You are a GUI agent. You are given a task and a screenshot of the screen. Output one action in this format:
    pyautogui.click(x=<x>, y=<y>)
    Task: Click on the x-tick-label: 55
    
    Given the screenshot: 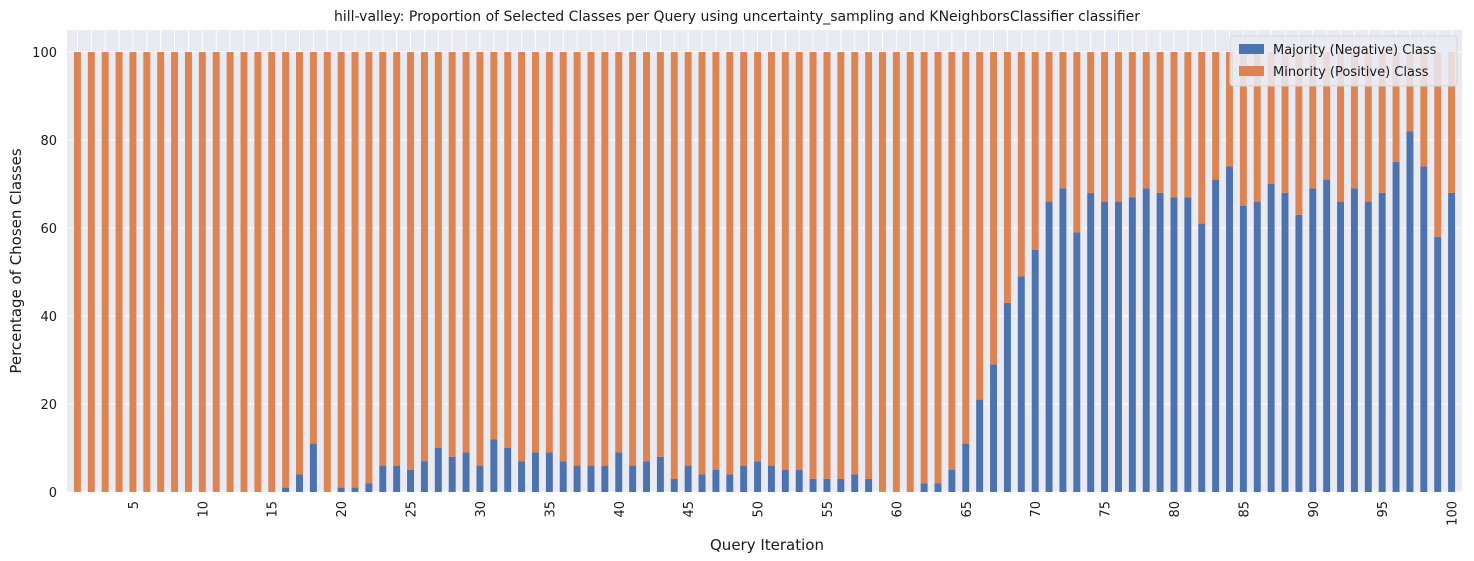 What is the action you would take?
    pyautogui.click(x=828, y=509)
    